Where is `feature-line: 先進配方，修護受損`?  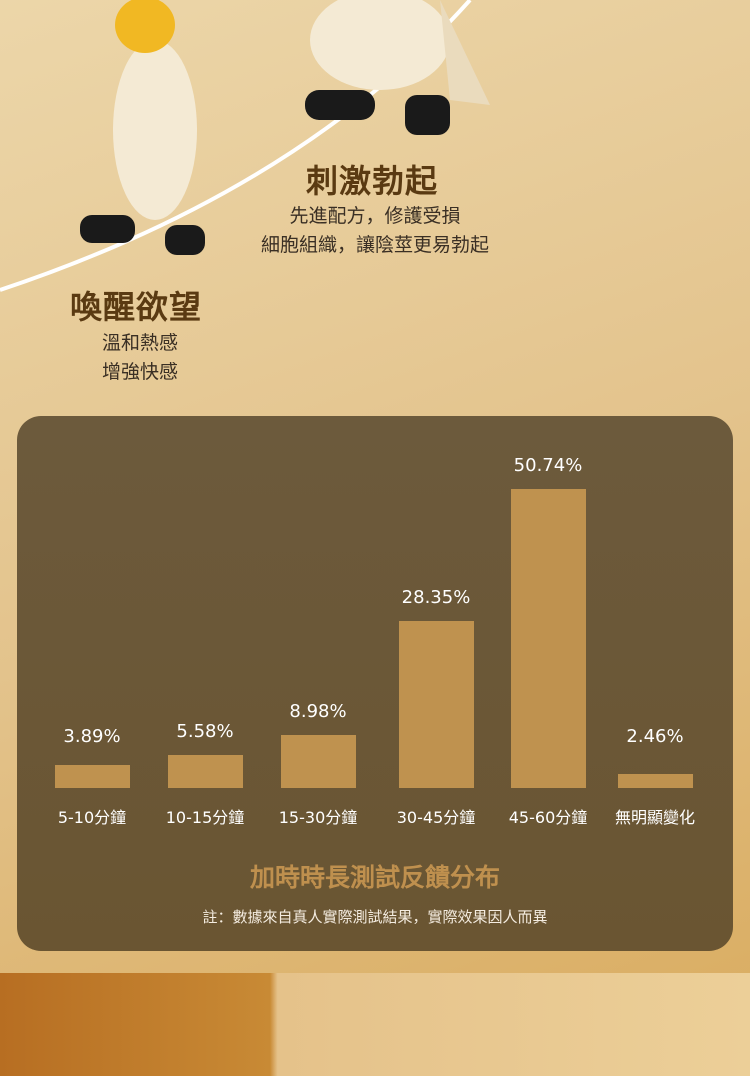
feature-line: 先進配方，修護受損 is located at coordinates (375, 216).